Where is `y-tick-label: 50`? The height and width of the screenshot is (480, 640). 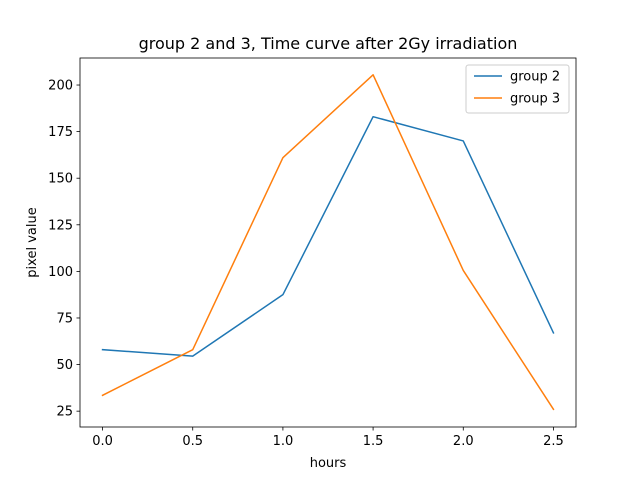 y-tick-label: 50 is located at coordinates (64, 365).